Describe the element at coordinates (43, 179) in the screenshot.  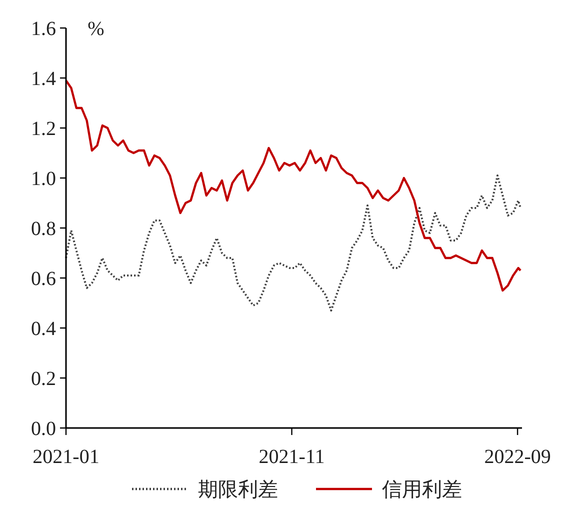
I see `y-tick-label: 1.0` at that location.